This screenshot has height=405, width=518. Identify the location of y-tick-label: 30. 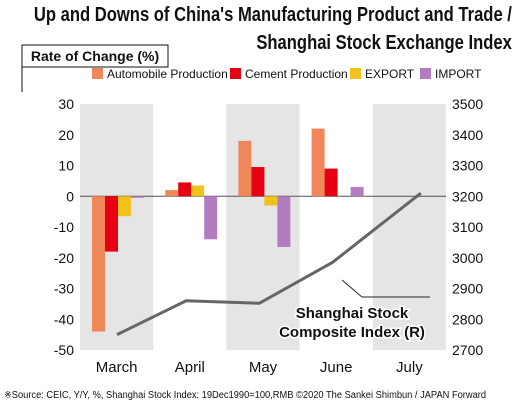
(66, 104).